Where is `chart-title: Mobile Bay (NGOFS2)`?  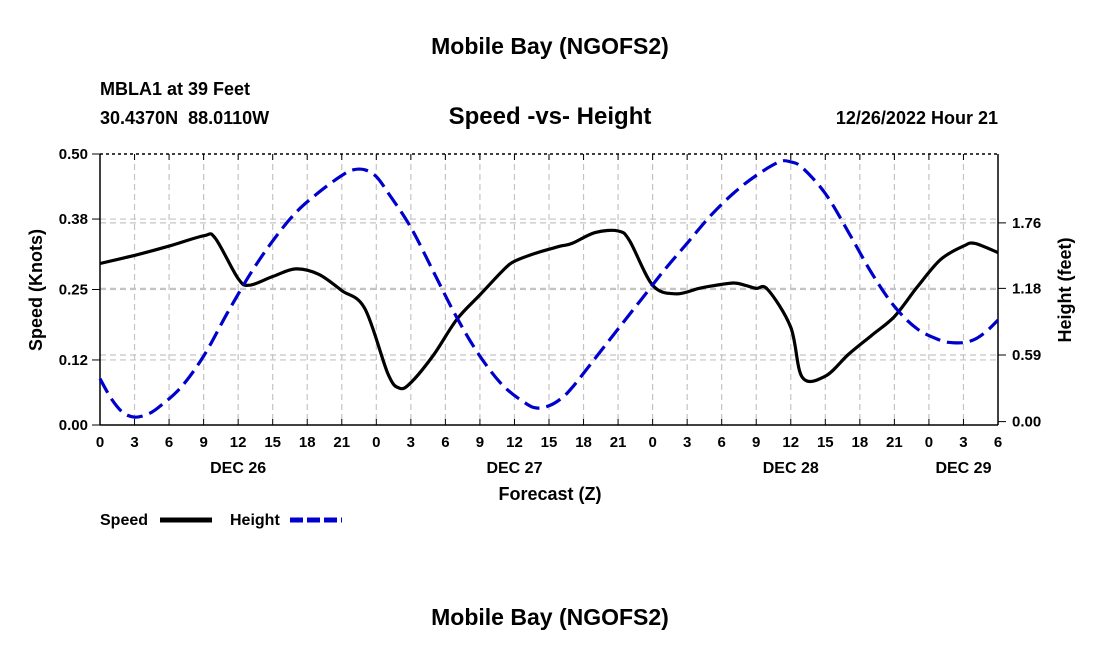
chart-title: Mobile Bay (NGOFS2) is located at coordinates (550, 46).